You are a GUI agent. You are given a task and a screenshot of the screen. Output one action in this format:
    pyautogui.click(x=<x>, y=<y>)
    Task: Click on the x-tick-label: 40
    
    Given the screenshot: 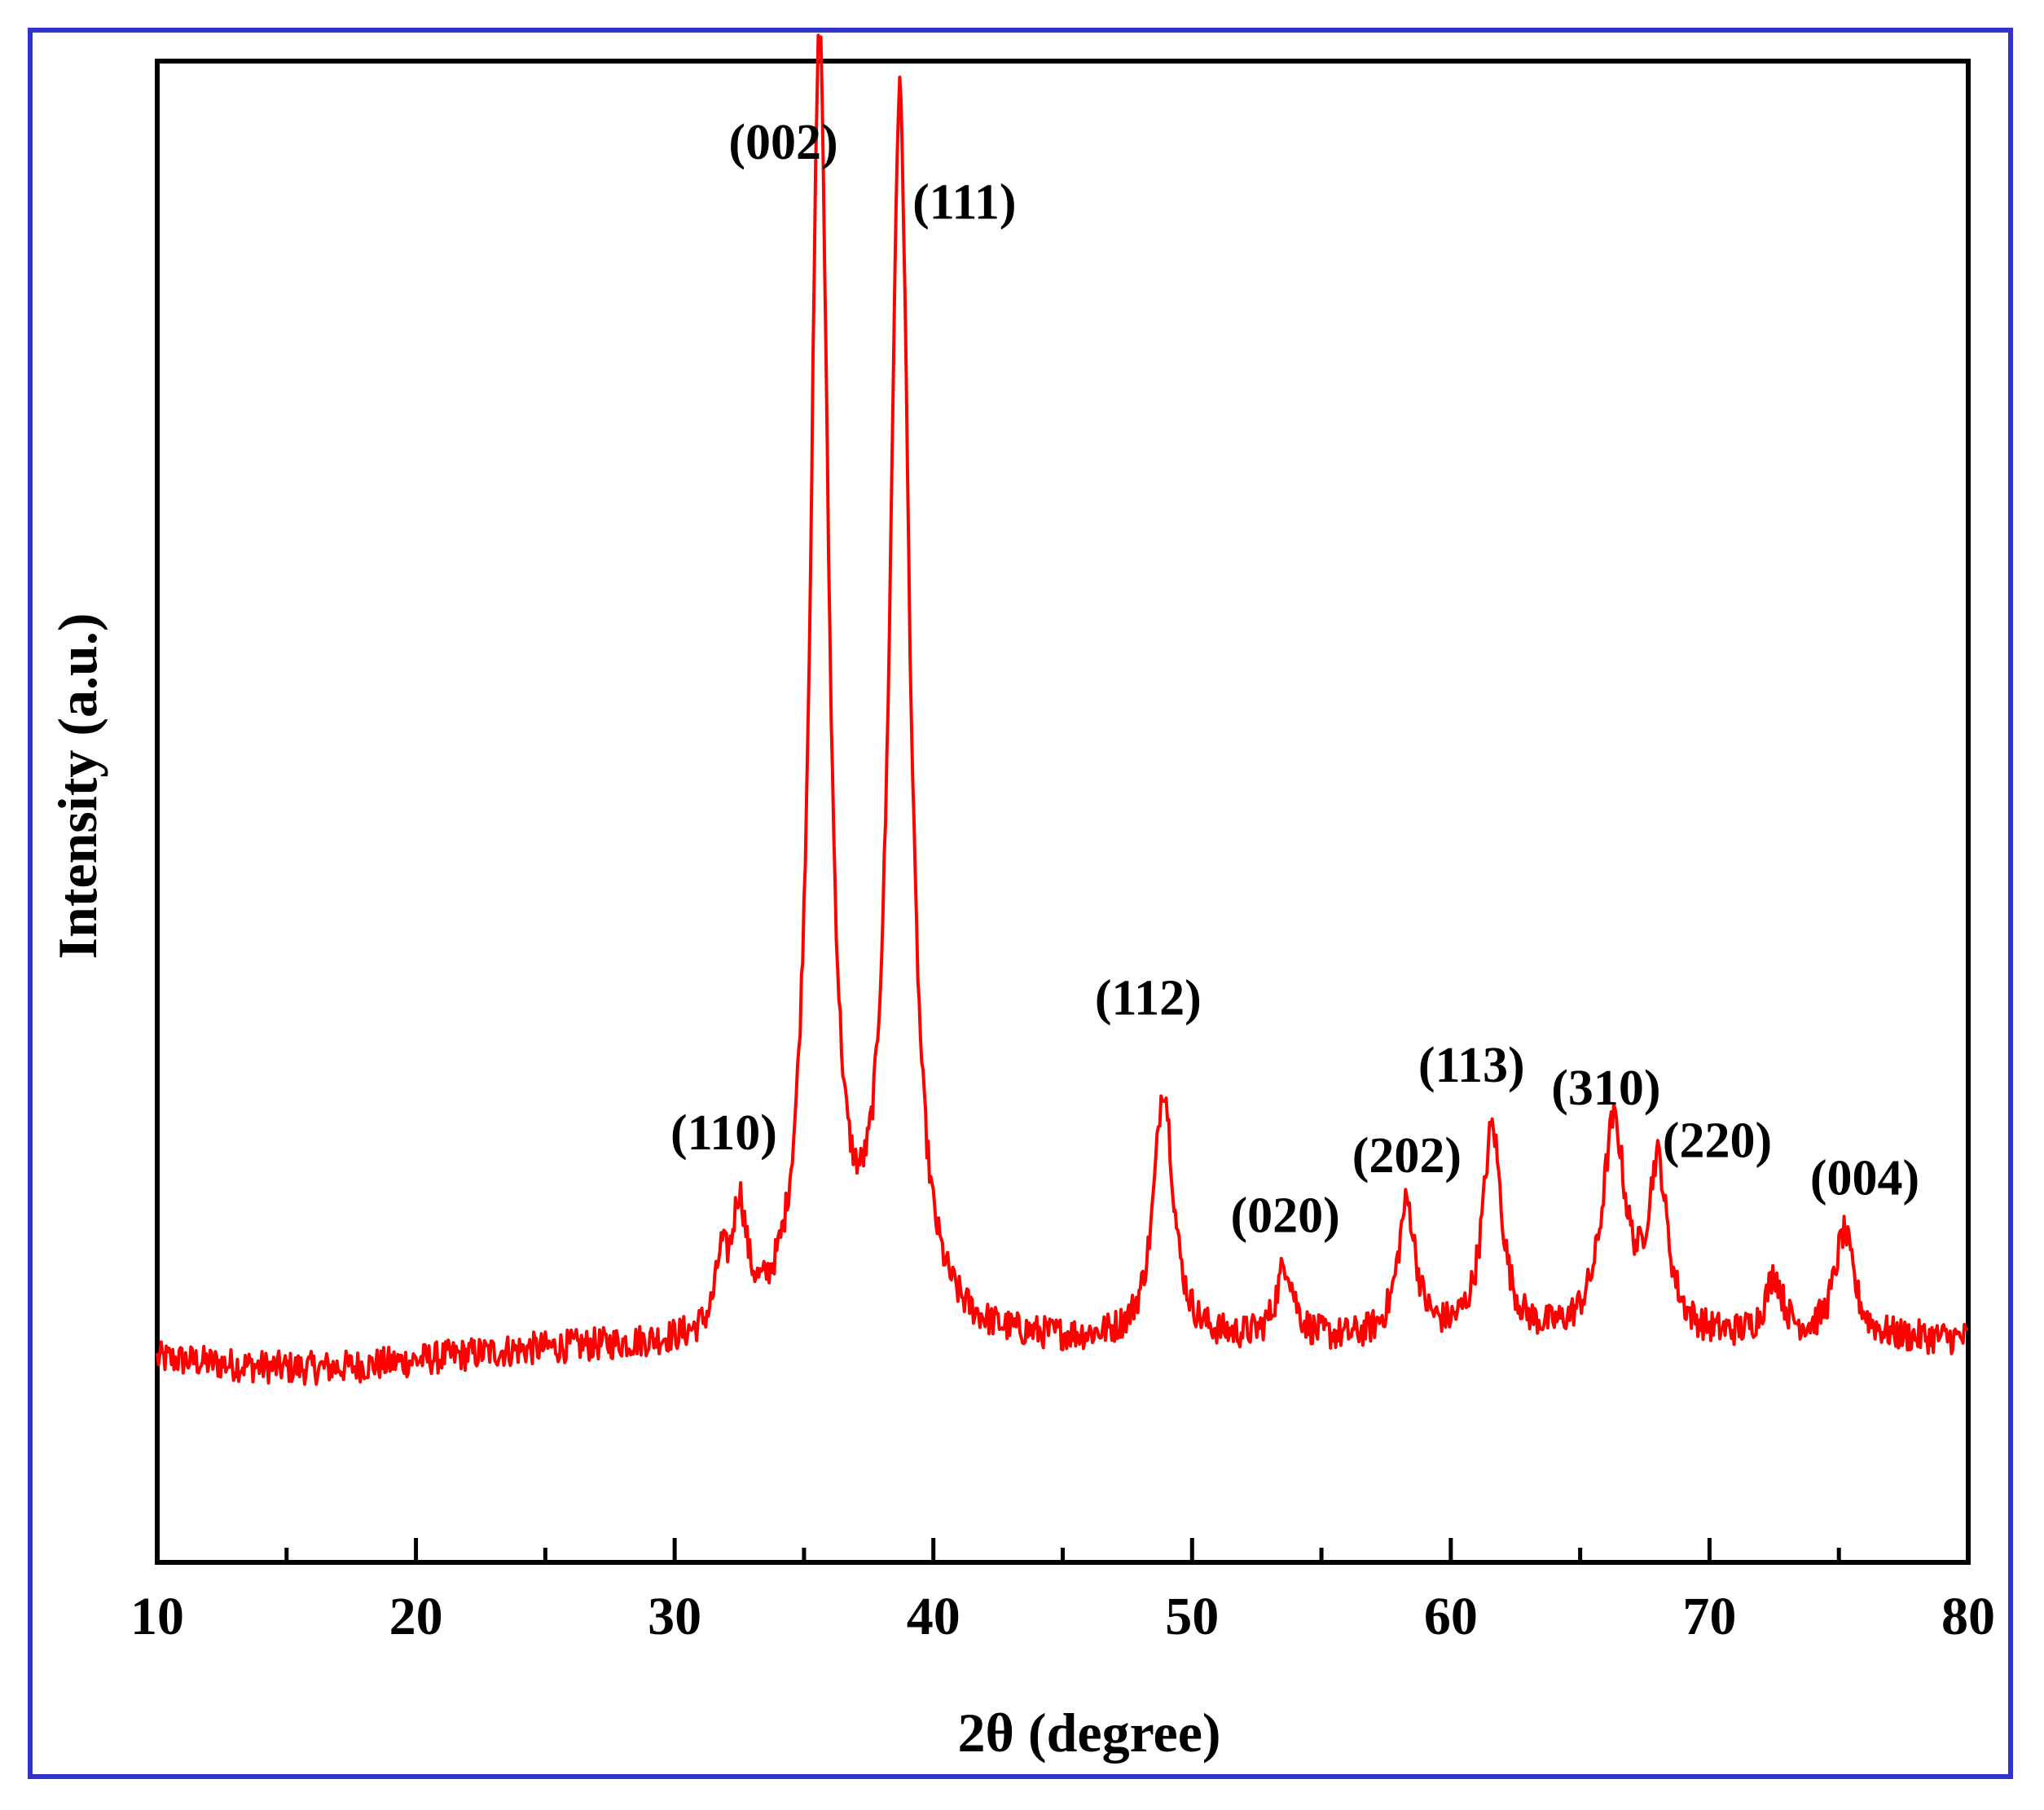 What is the action you would take?
    pyautogui.click(x=933, y=1616)
    